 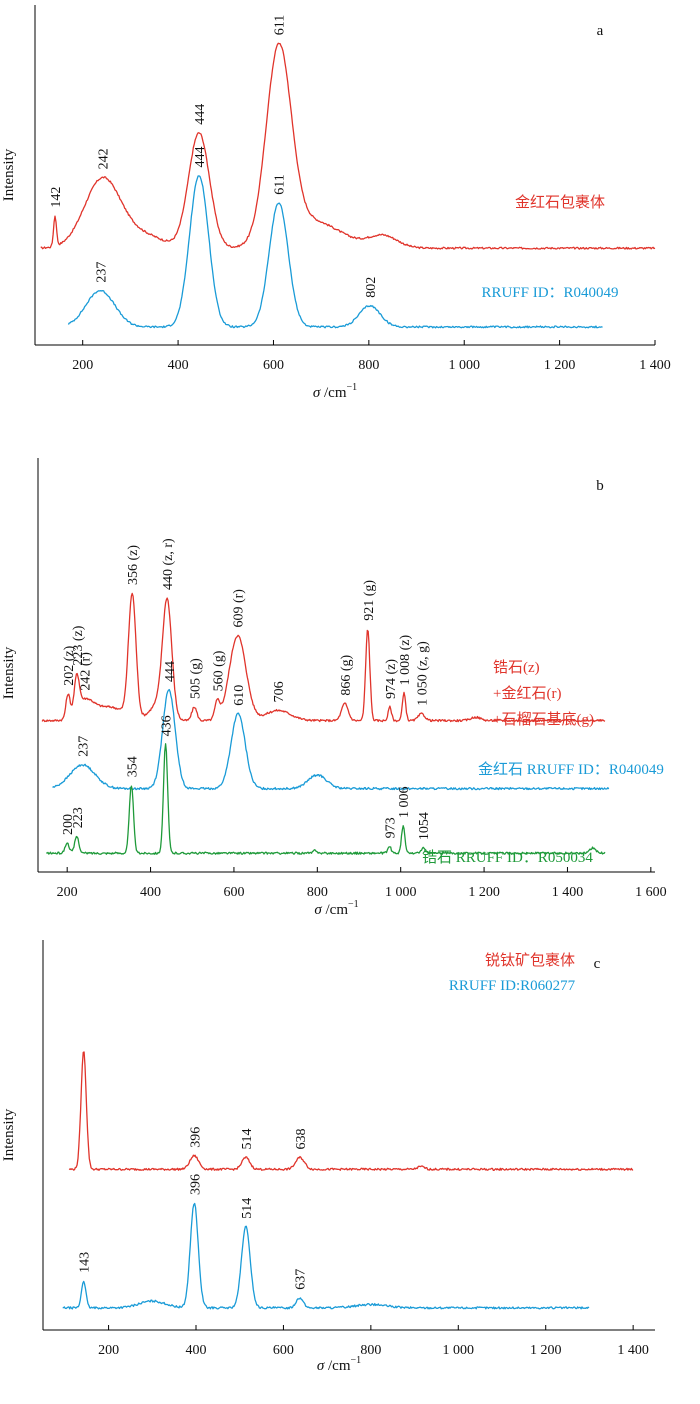 I want to click on peak-label: 1 050 (z, g), so click(x=423, y=673).